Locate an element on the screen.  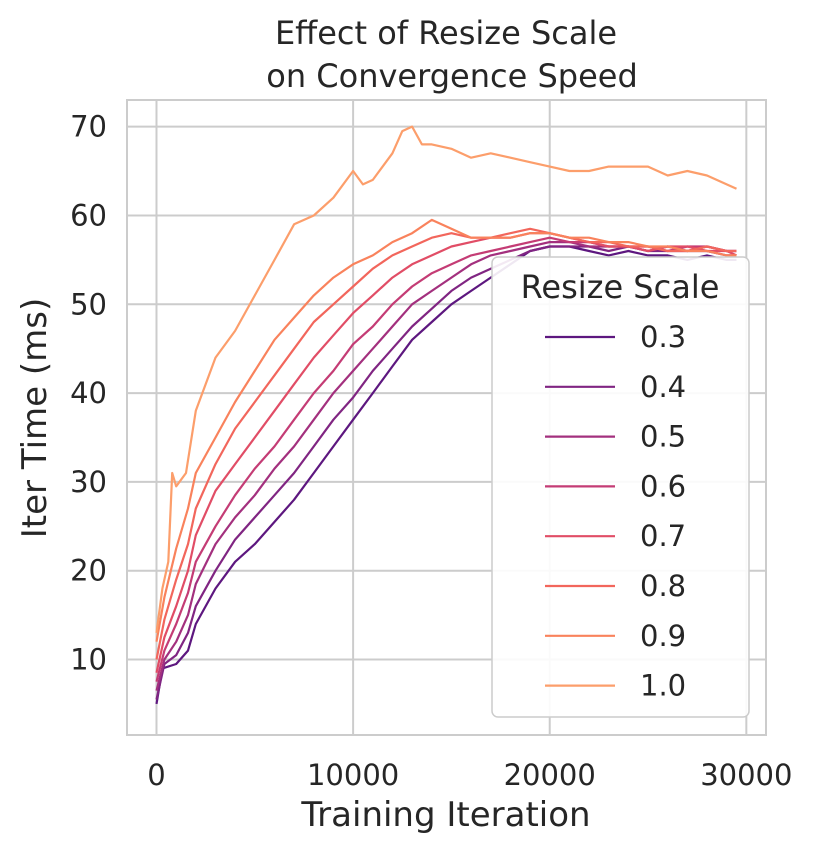
legend-label-0.7: 0.7 is located at coordinates (663, 536).